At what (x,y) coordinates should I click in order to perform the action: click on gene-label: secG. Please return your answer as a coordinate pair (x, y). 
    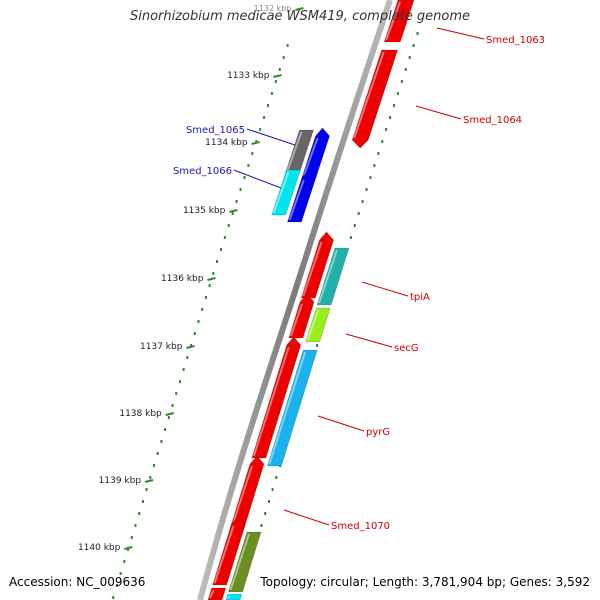
    Looking at the image, I should click on (406, 348).